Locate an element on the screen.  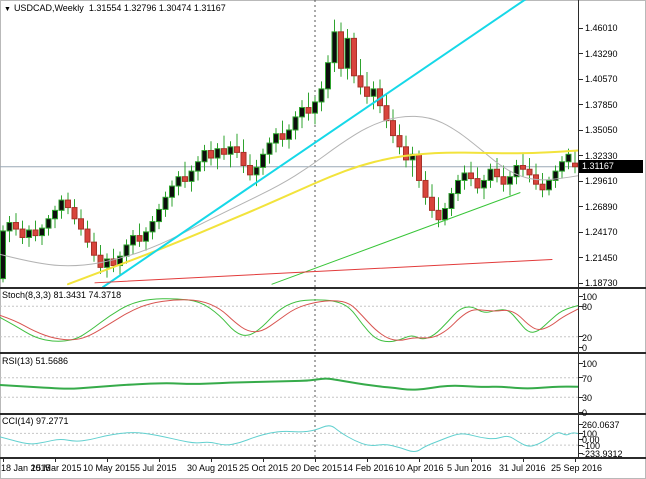
date-axis-label: 31 Jul 2016 is located at coordinates (522, 468).